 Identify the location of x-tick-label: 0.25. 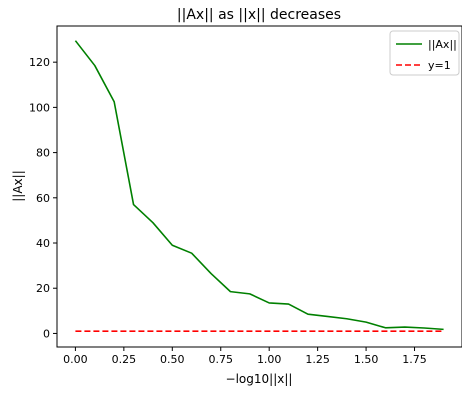
(124, 359).